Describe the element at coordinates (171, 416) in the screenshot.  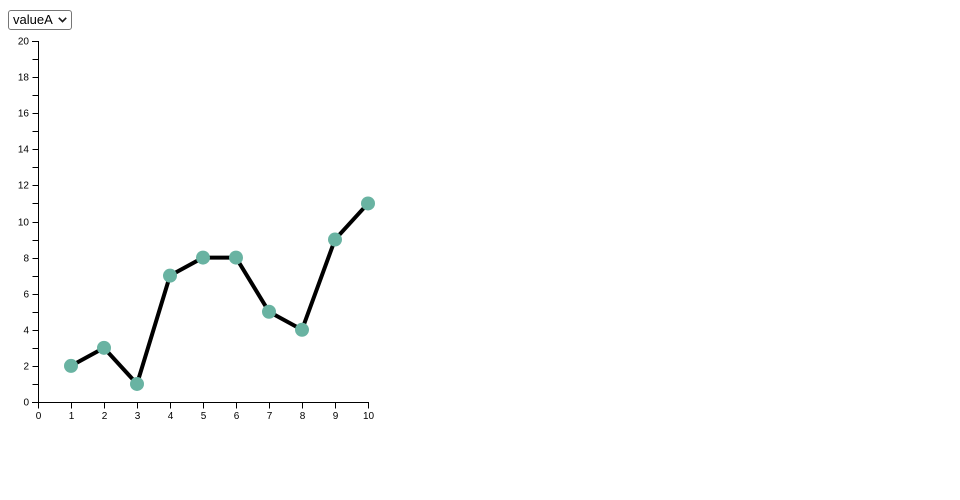
I see `x-axis-tick-label: 4` at that location.